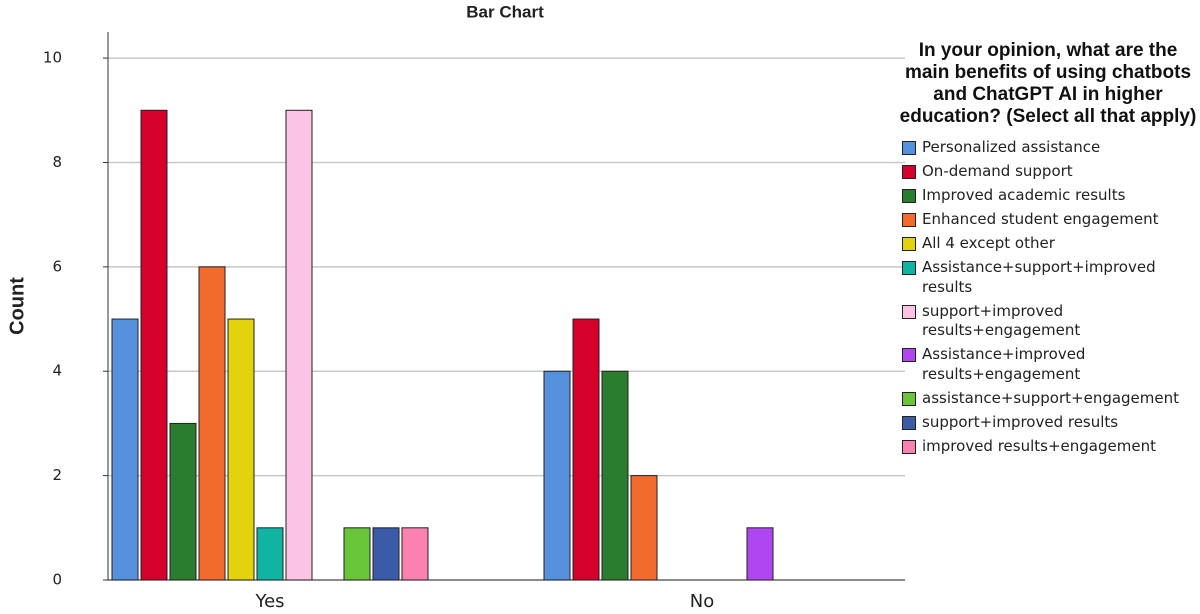 The image size is (1200, 614). I want to click on legend-item: support+improved results, so click(1048, 423).